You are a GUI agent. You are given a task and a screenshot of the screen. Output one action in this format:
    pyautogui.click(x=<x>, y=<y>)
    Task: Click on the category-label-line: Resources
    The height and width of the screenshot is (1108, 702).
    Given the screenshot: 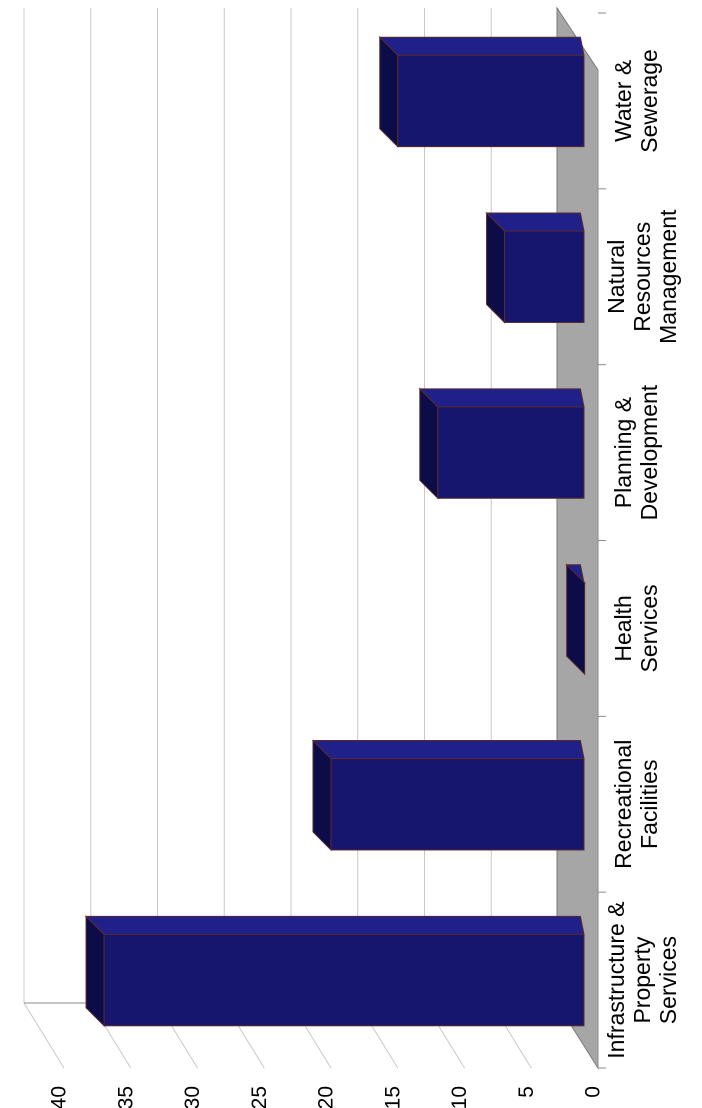 What is the action you would take?
    pyautogui.click(x=642, y=277)
    